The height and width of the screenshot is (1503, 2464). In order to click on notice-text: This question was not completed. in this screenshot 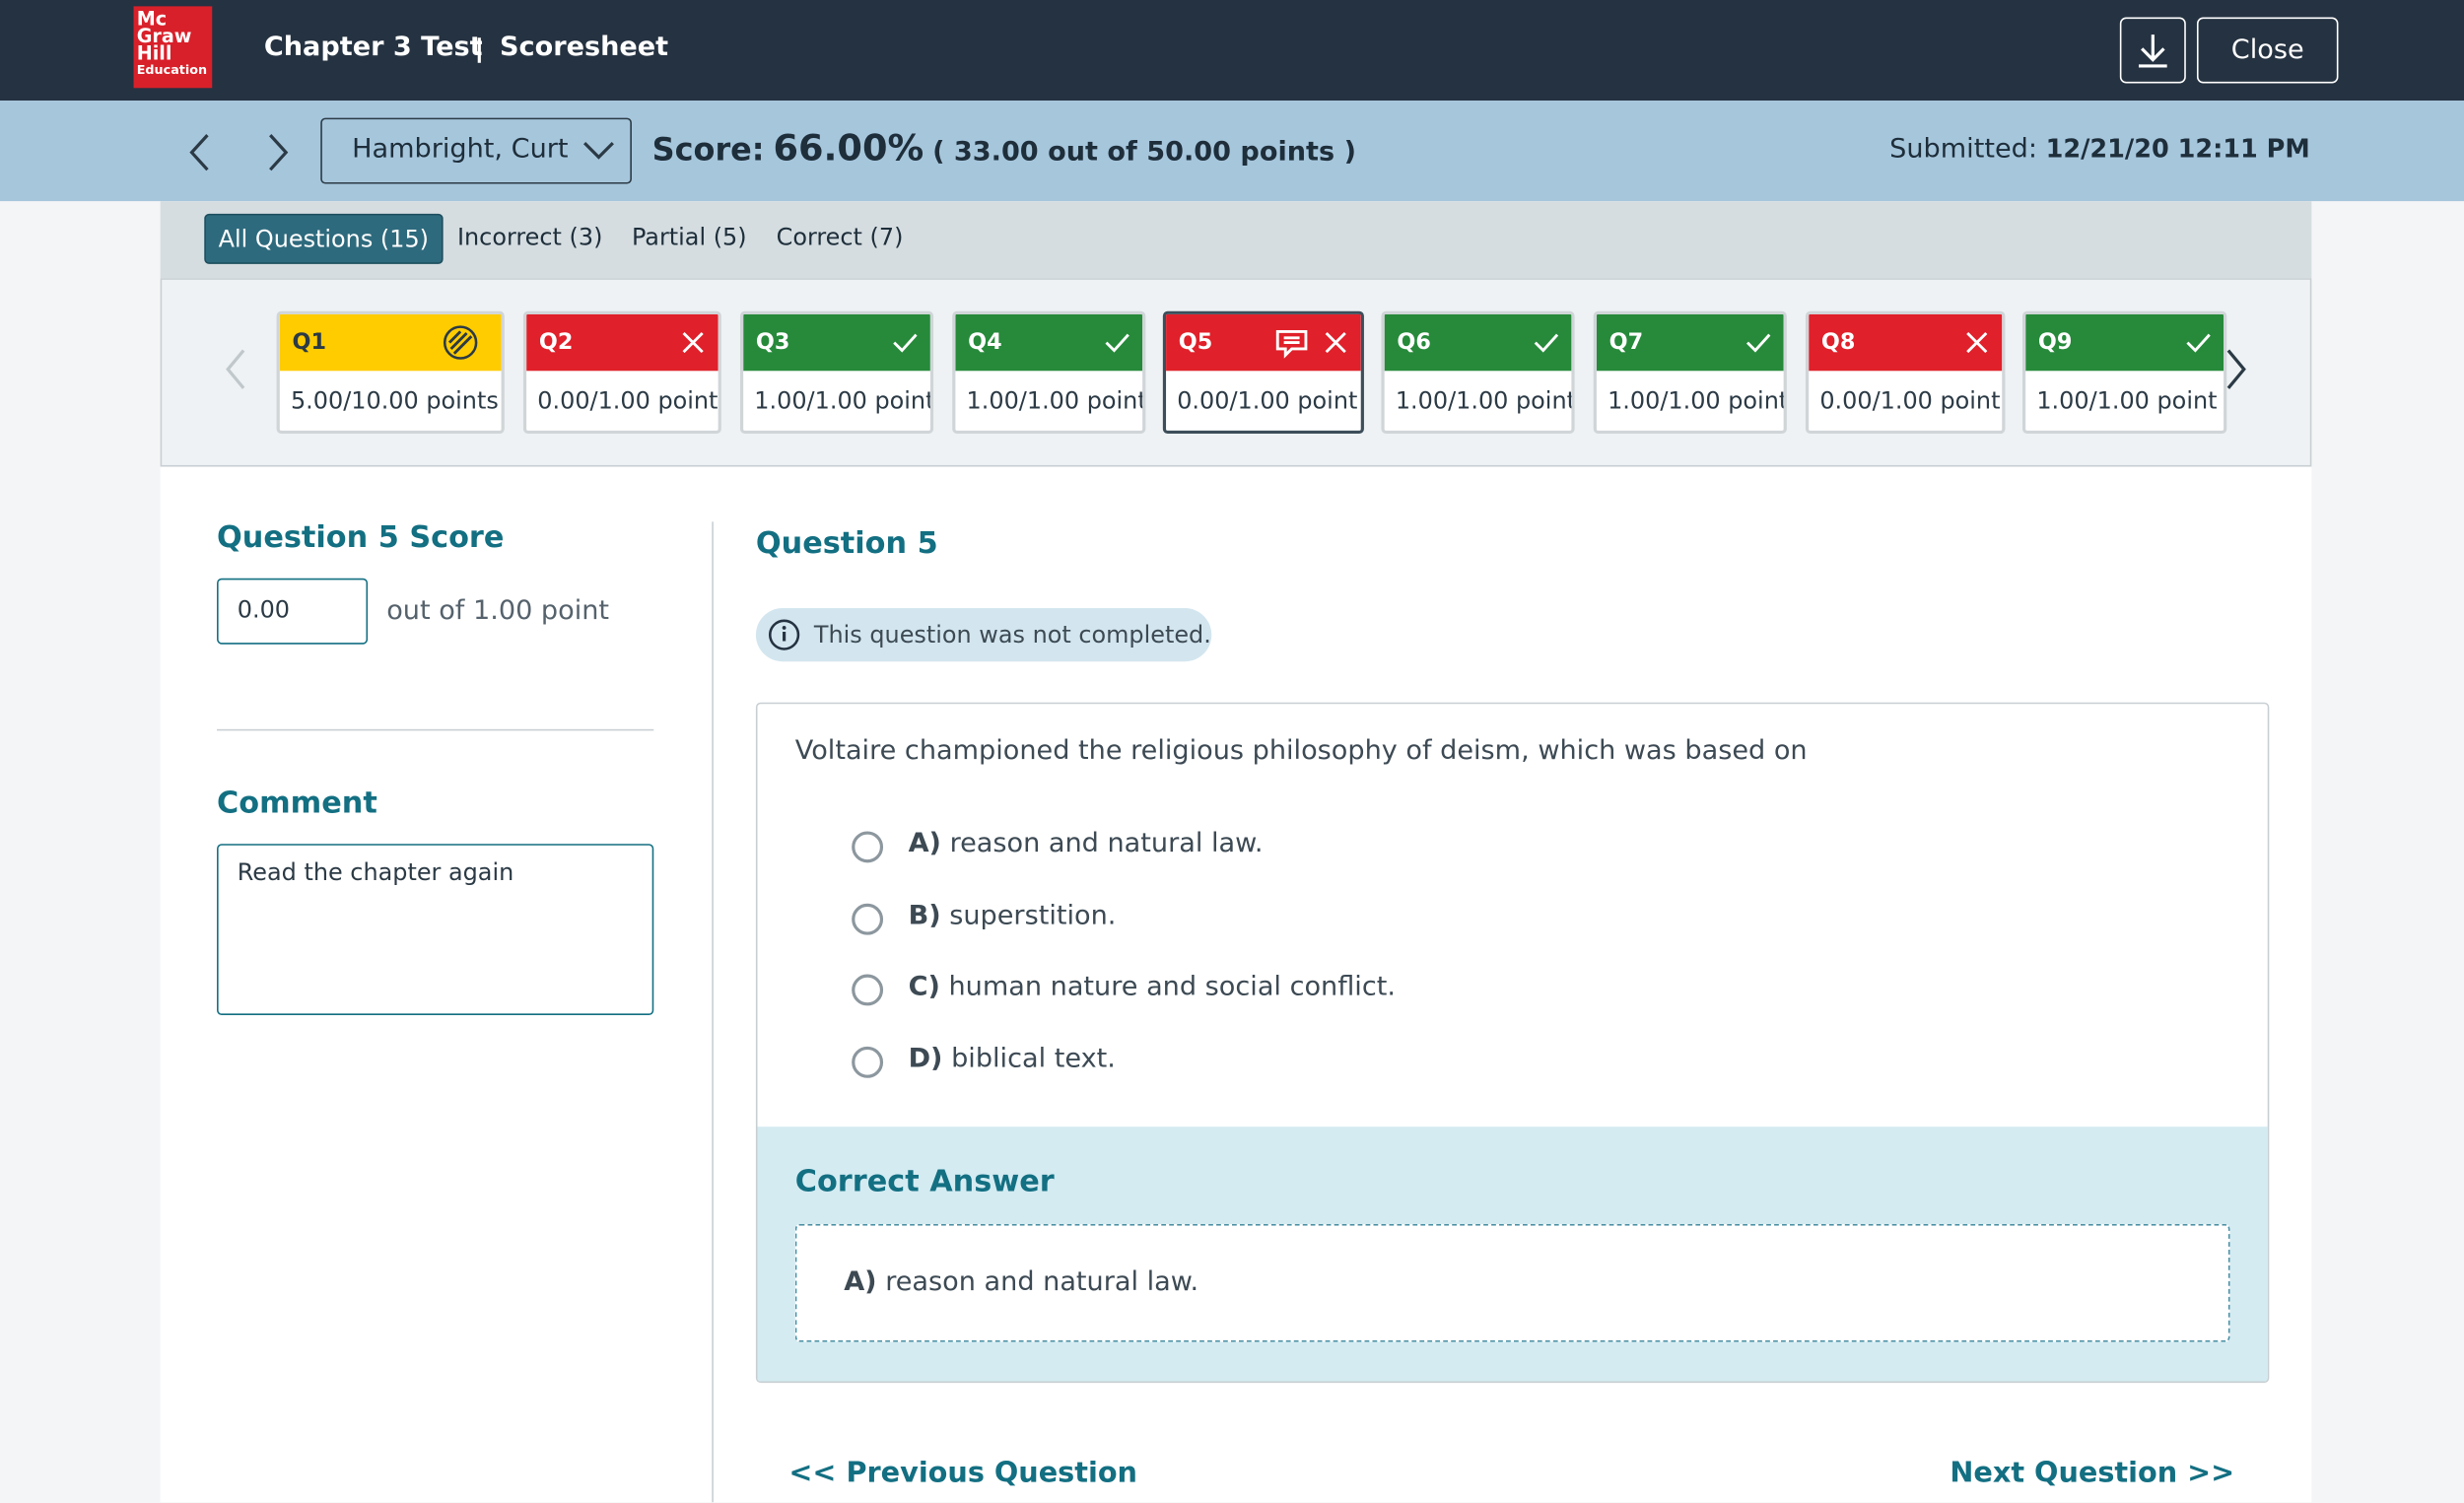, I will do `click(1012, 634)`.